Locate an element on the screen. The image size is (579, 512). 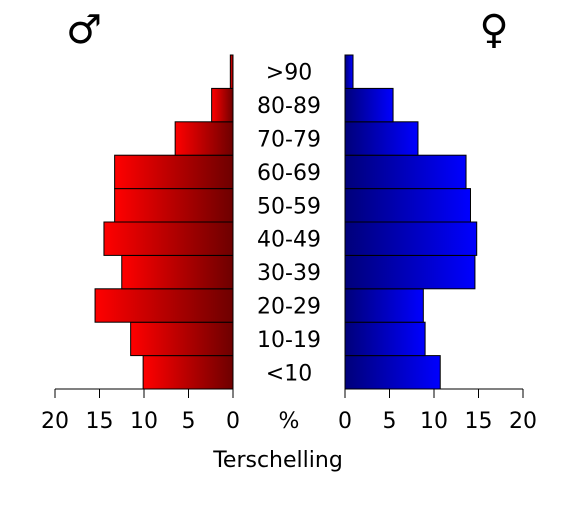
right-axis-tick-label: 20 is located at coordinates (523, 421).